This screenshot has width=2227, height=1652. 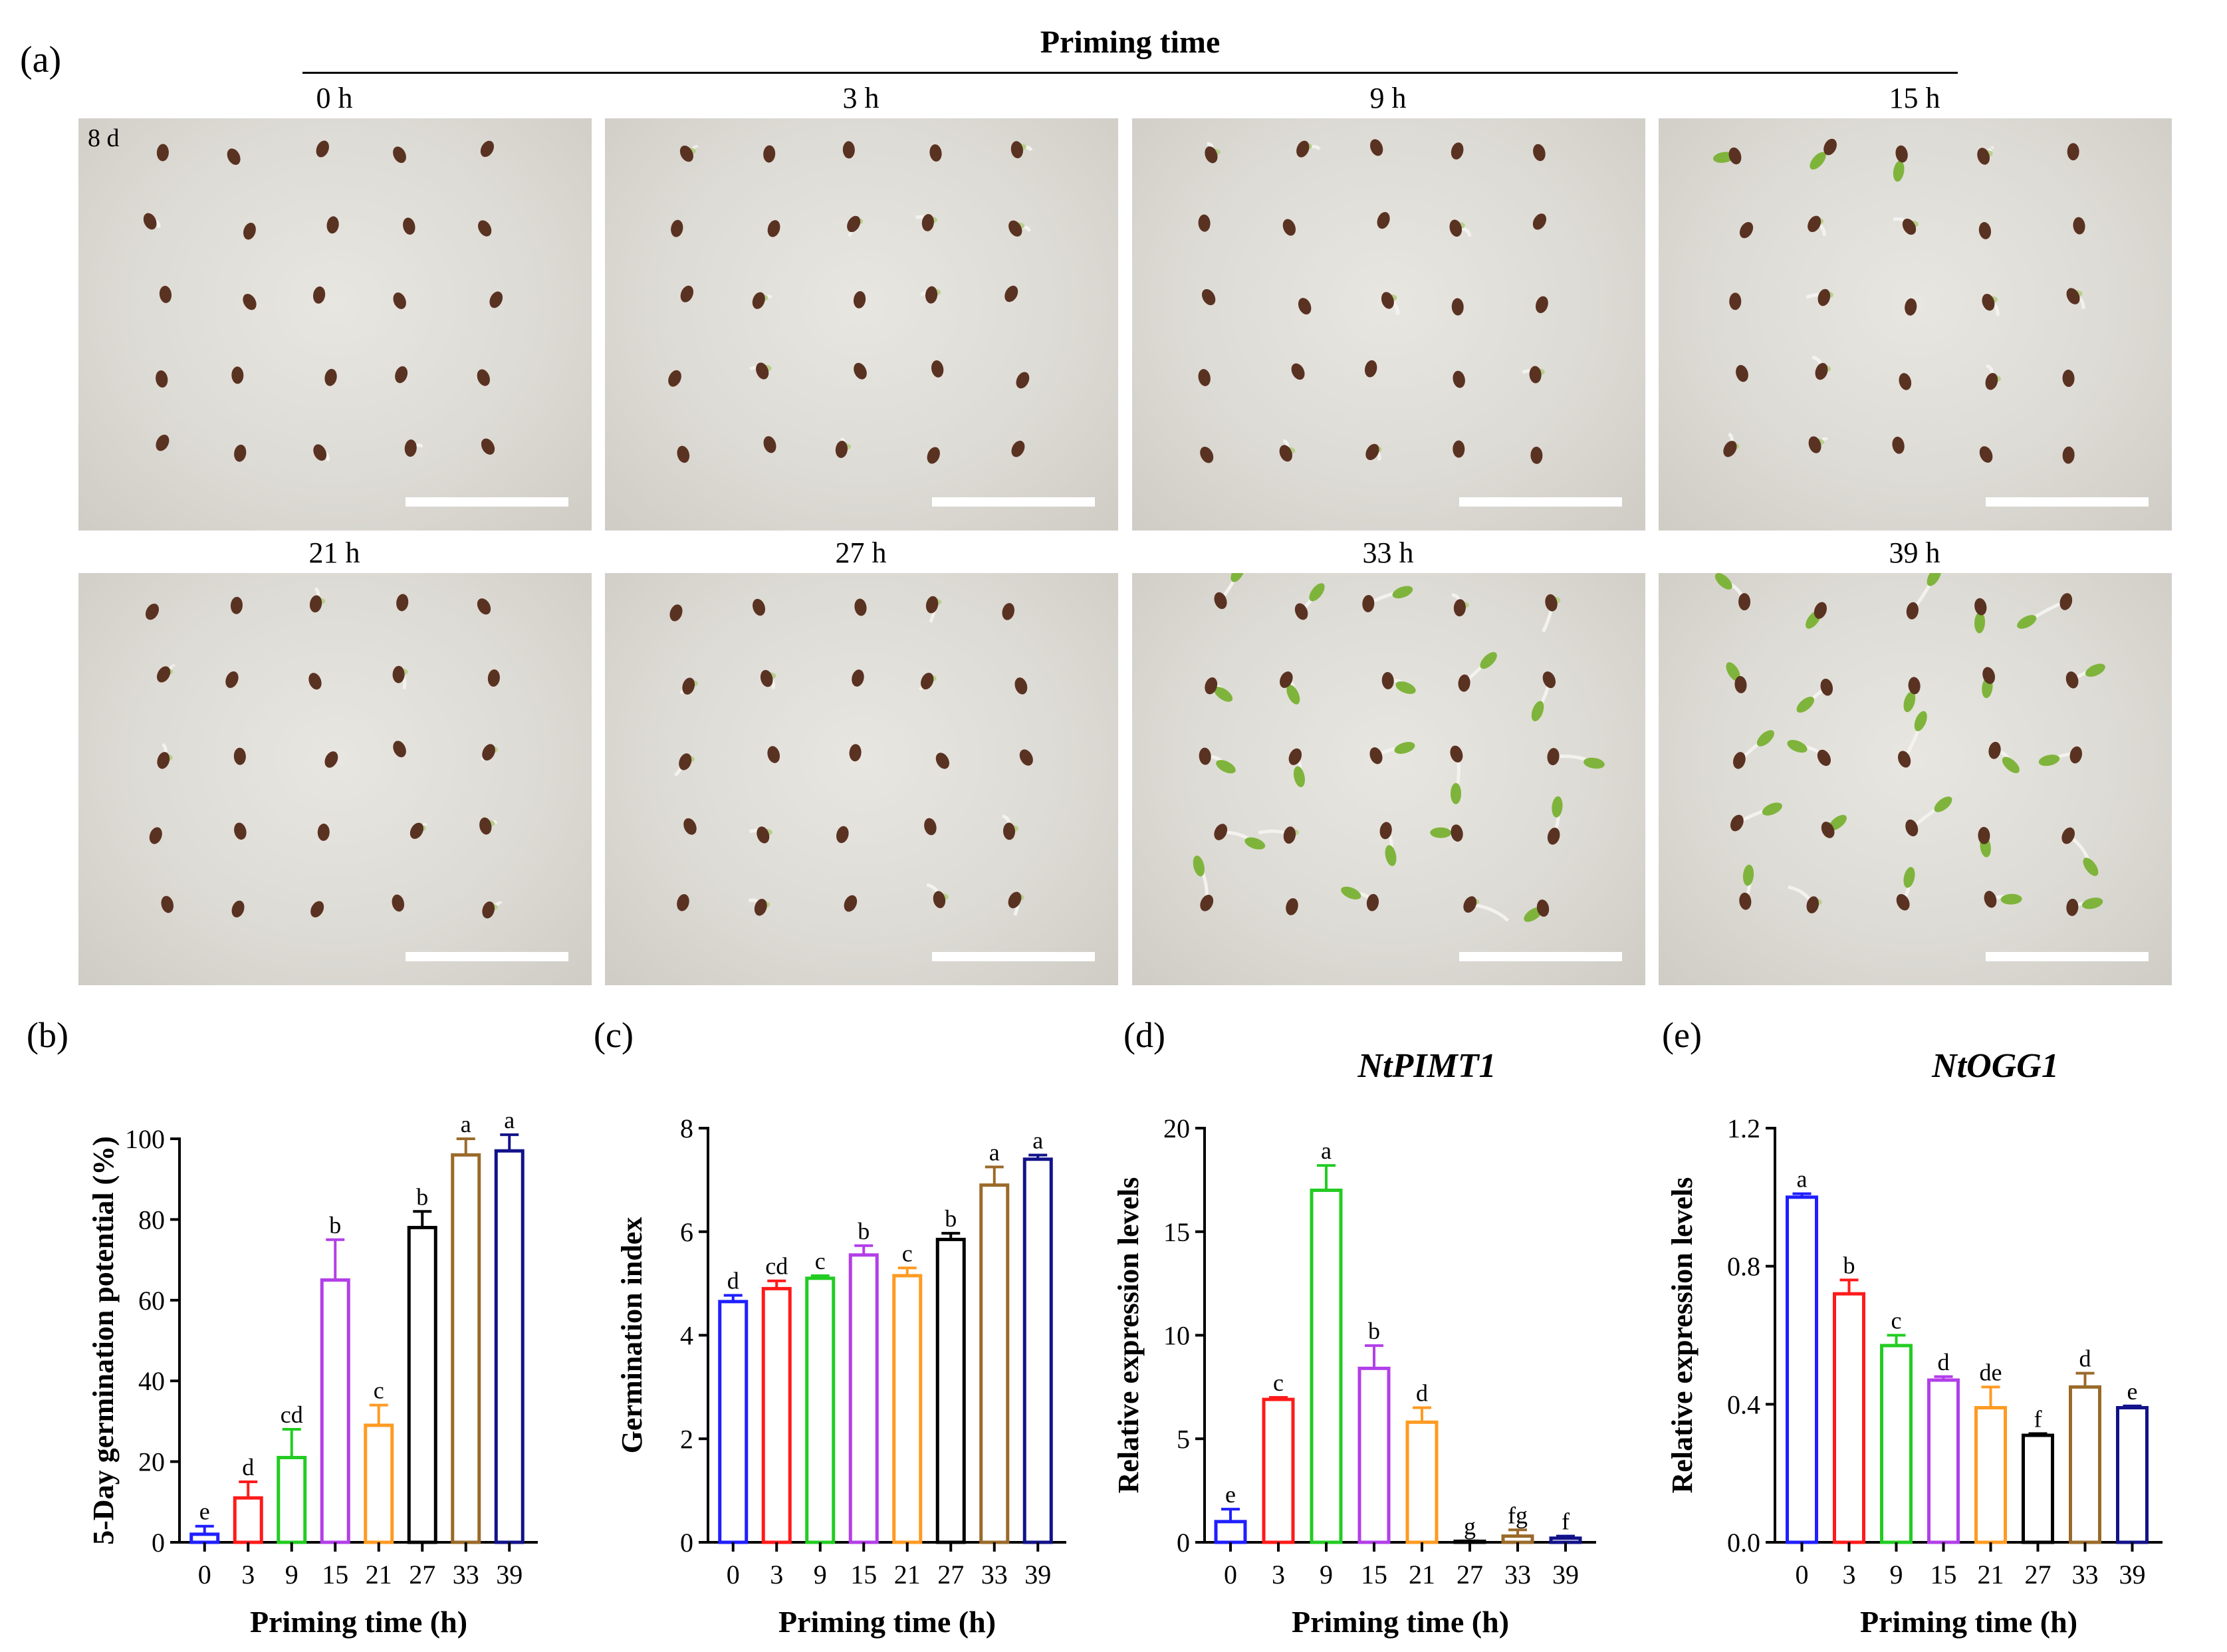 What do you see at coordinates (951, 1218) in the screenshot?
I see `significance-letter: b` at bounding box center [951, 1218].